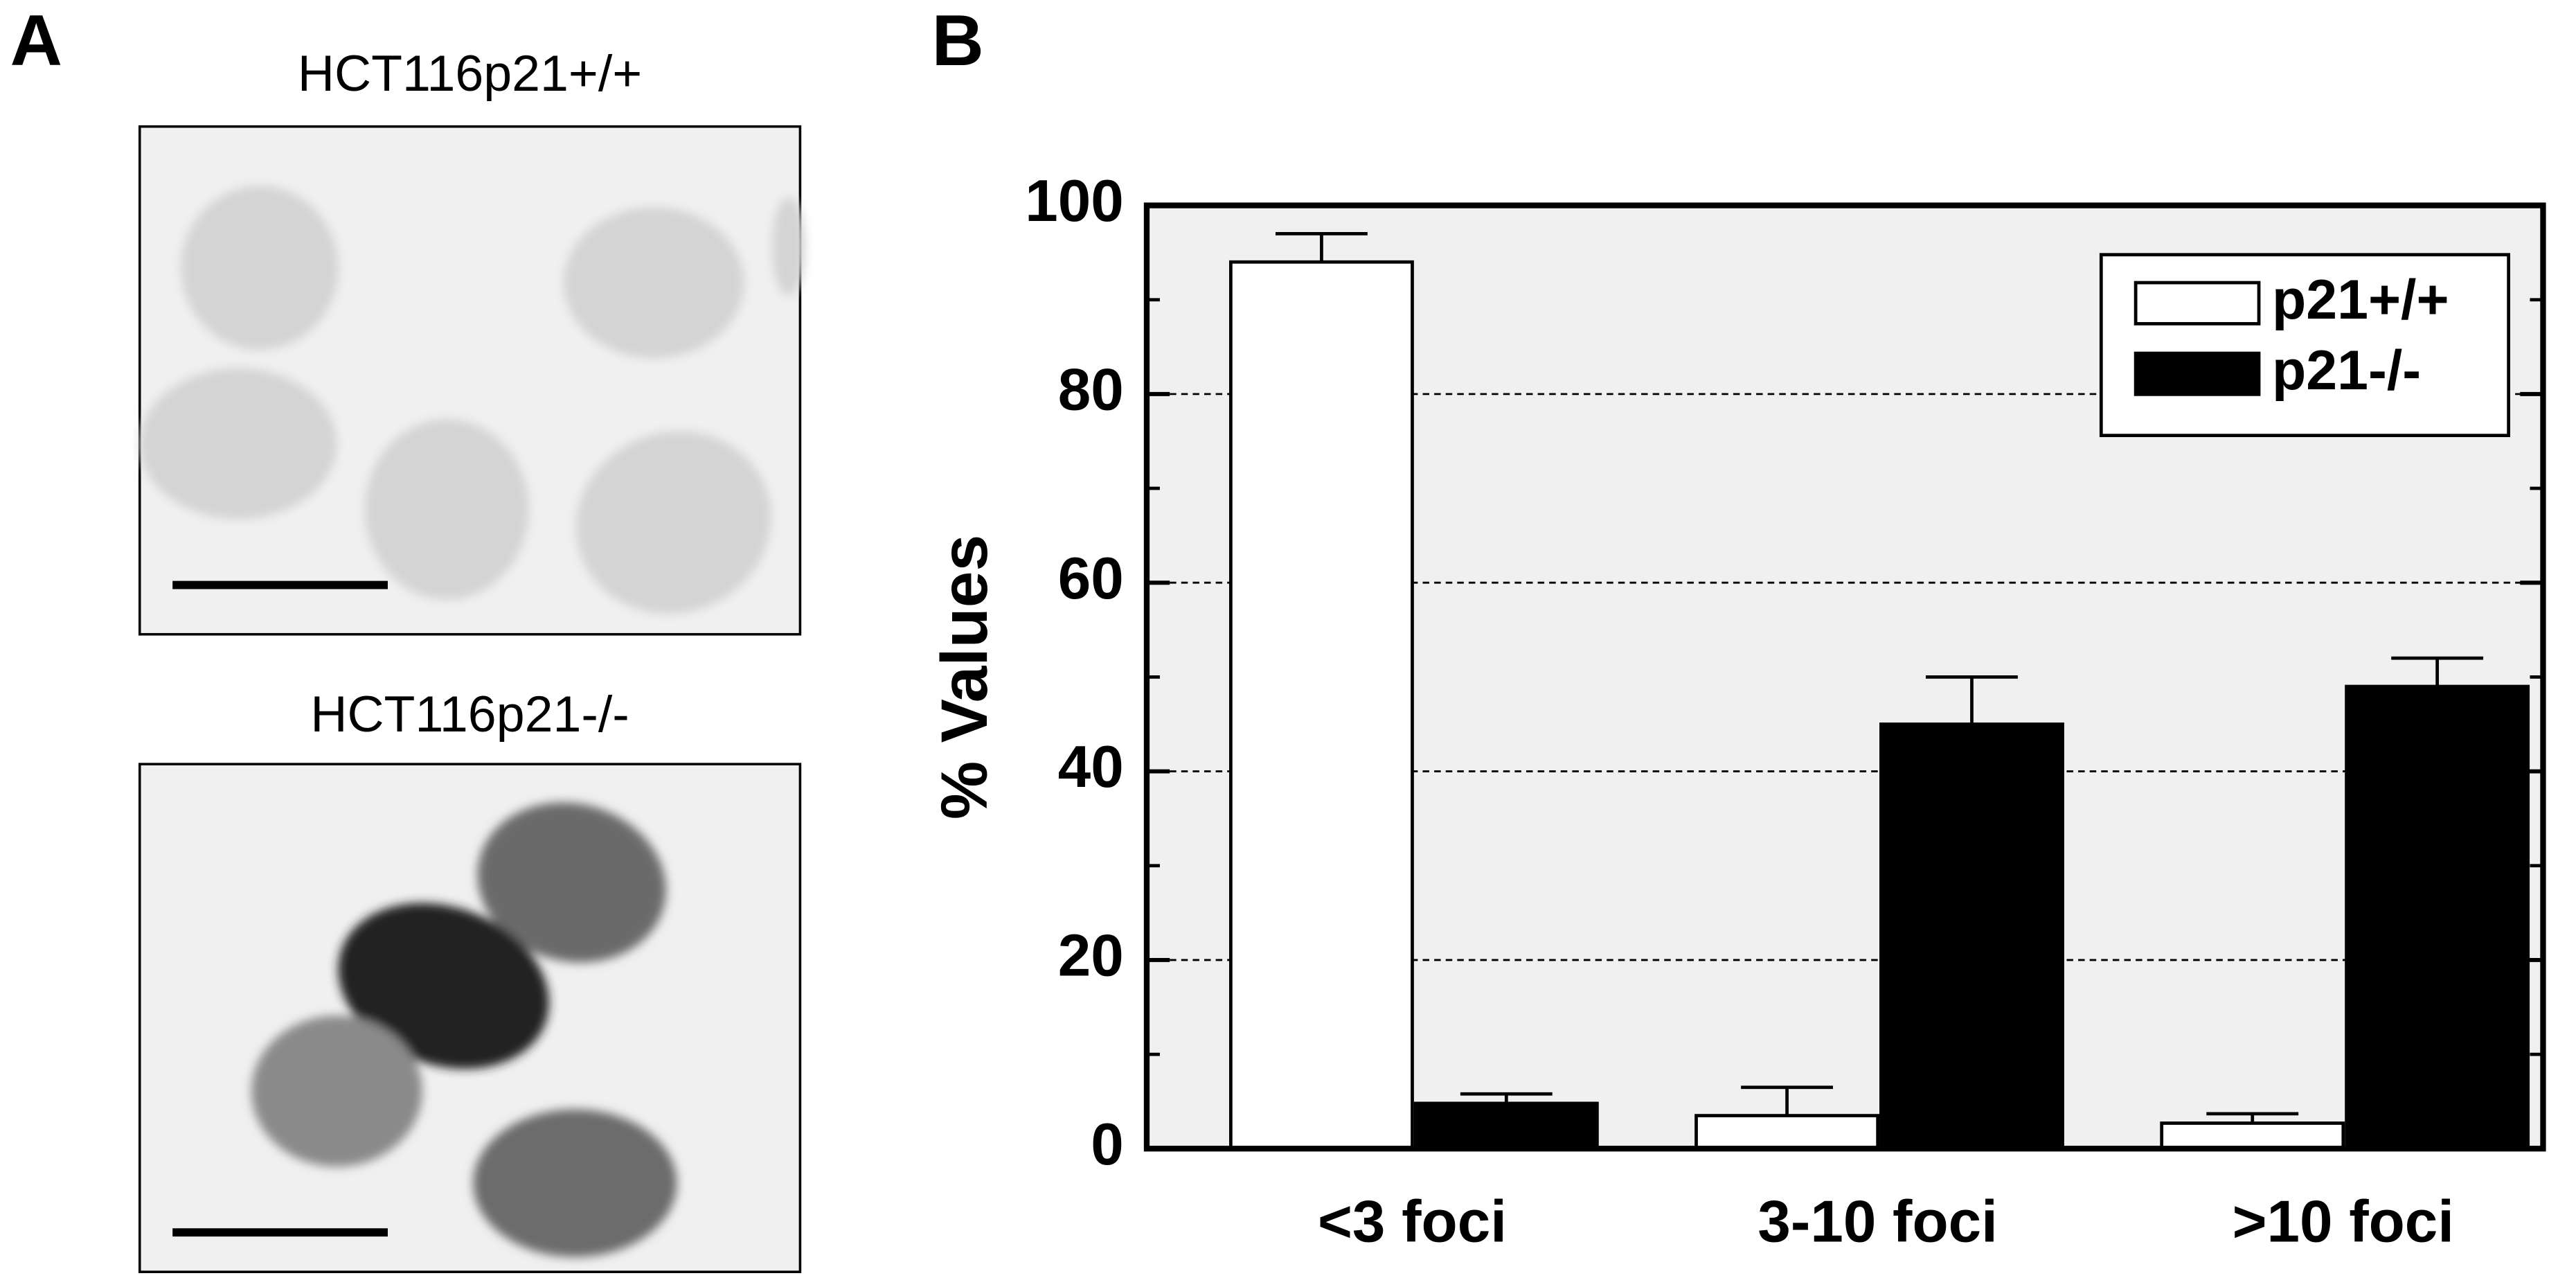  I want to click on x-tick-label: >10 foci, so click(2343, 1221).